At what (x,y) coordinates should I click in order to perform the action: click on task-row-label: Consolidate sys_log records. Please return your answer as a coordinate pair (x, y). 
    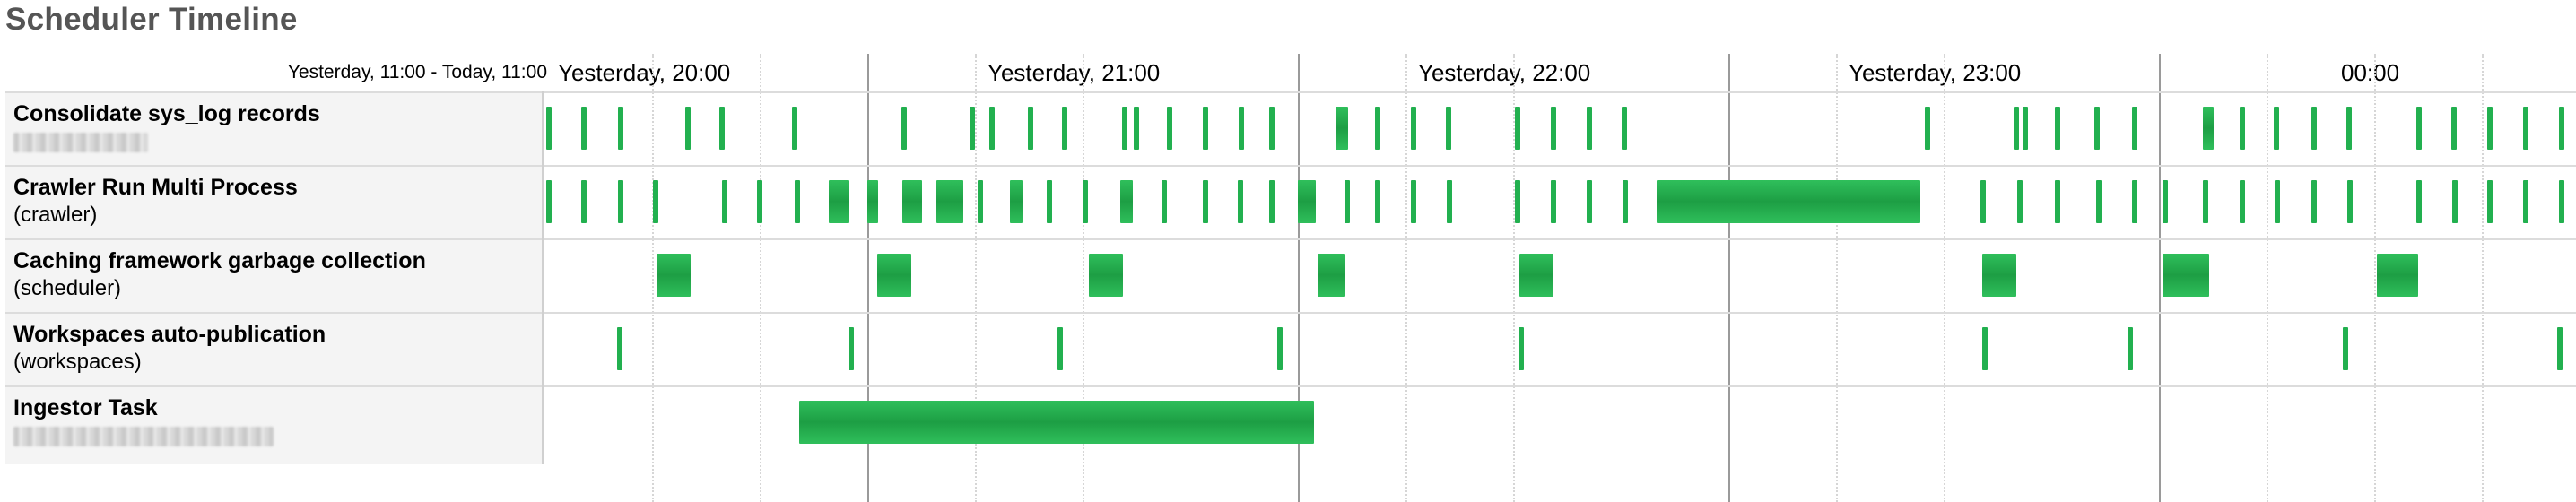
    Looking at the image, I should click on (273, 128).